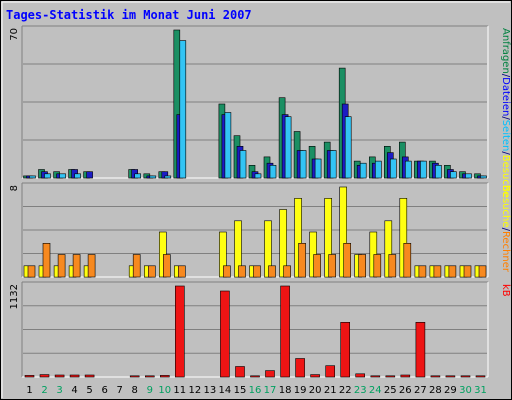 The image size is (512, 400). Describe the element at coordinates (300, 390) in the screenshot. I see `x-tick-label-day-19: 19` at that location.